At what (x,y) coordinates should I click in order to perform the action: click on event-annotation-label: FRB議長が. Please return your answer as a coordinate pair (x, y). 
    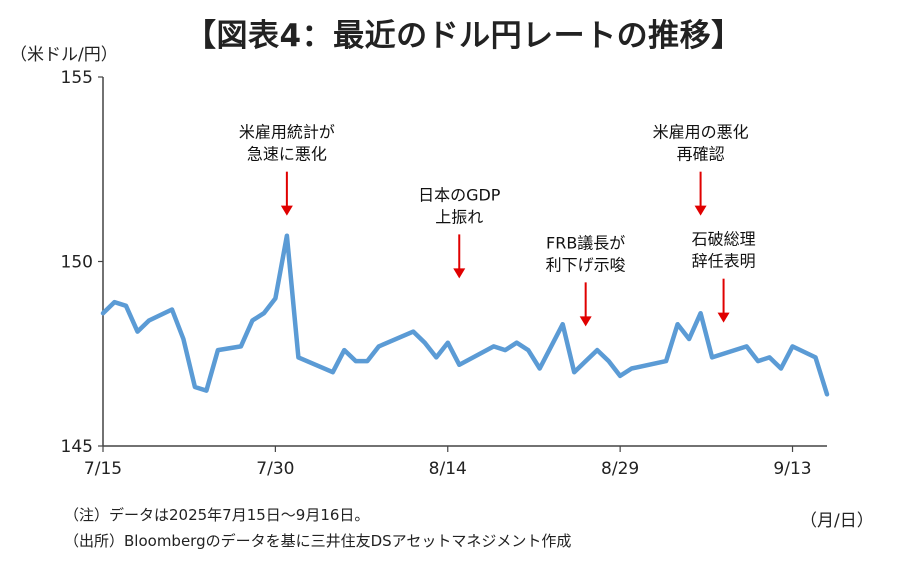
    Looking at the image, I should click on (585, 242).